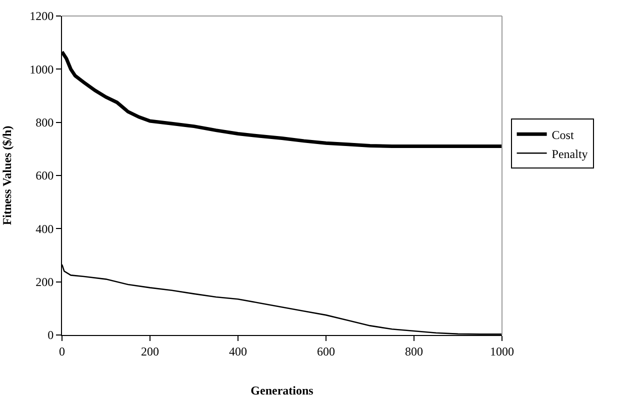 This screenshot has width=619, height=412. Describe the element at coordinates (42, 69) in the screenshot. I see `y-tick-label: 1000` at that location.